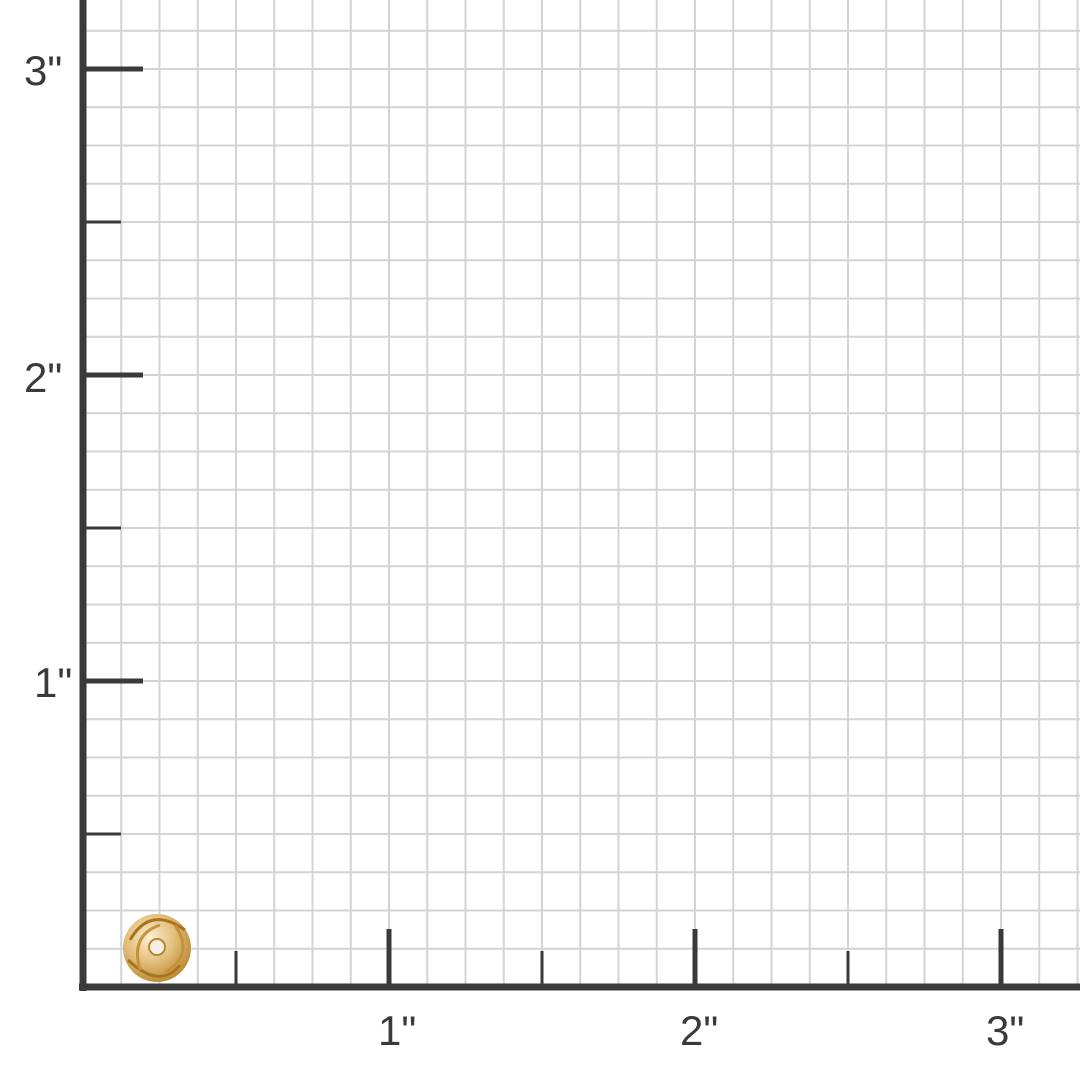 The height and width of the screenshot is (1080, 1080). I want to click on y-label-3: 3", so click(43, 70).